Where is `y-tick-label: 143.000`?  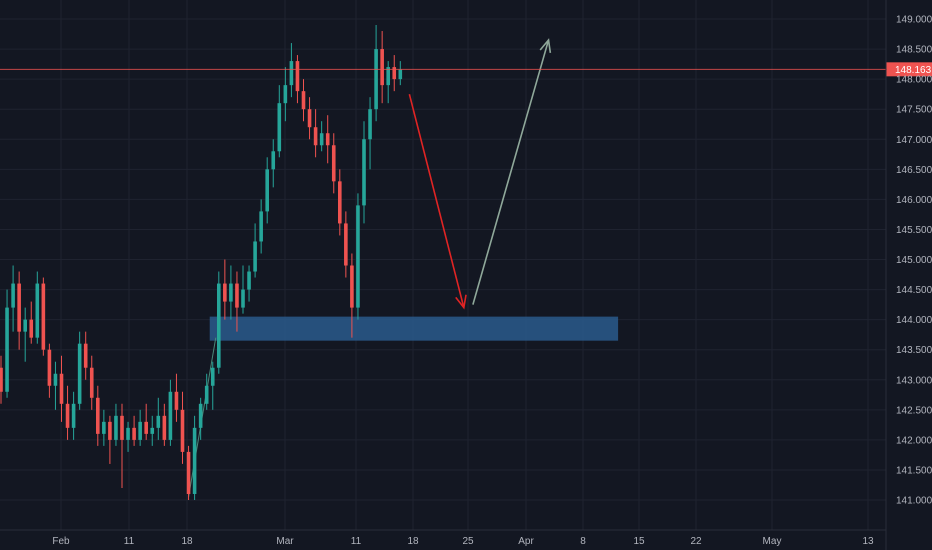
y-tick-label: 143.000 is located at coordinates (914, 380).